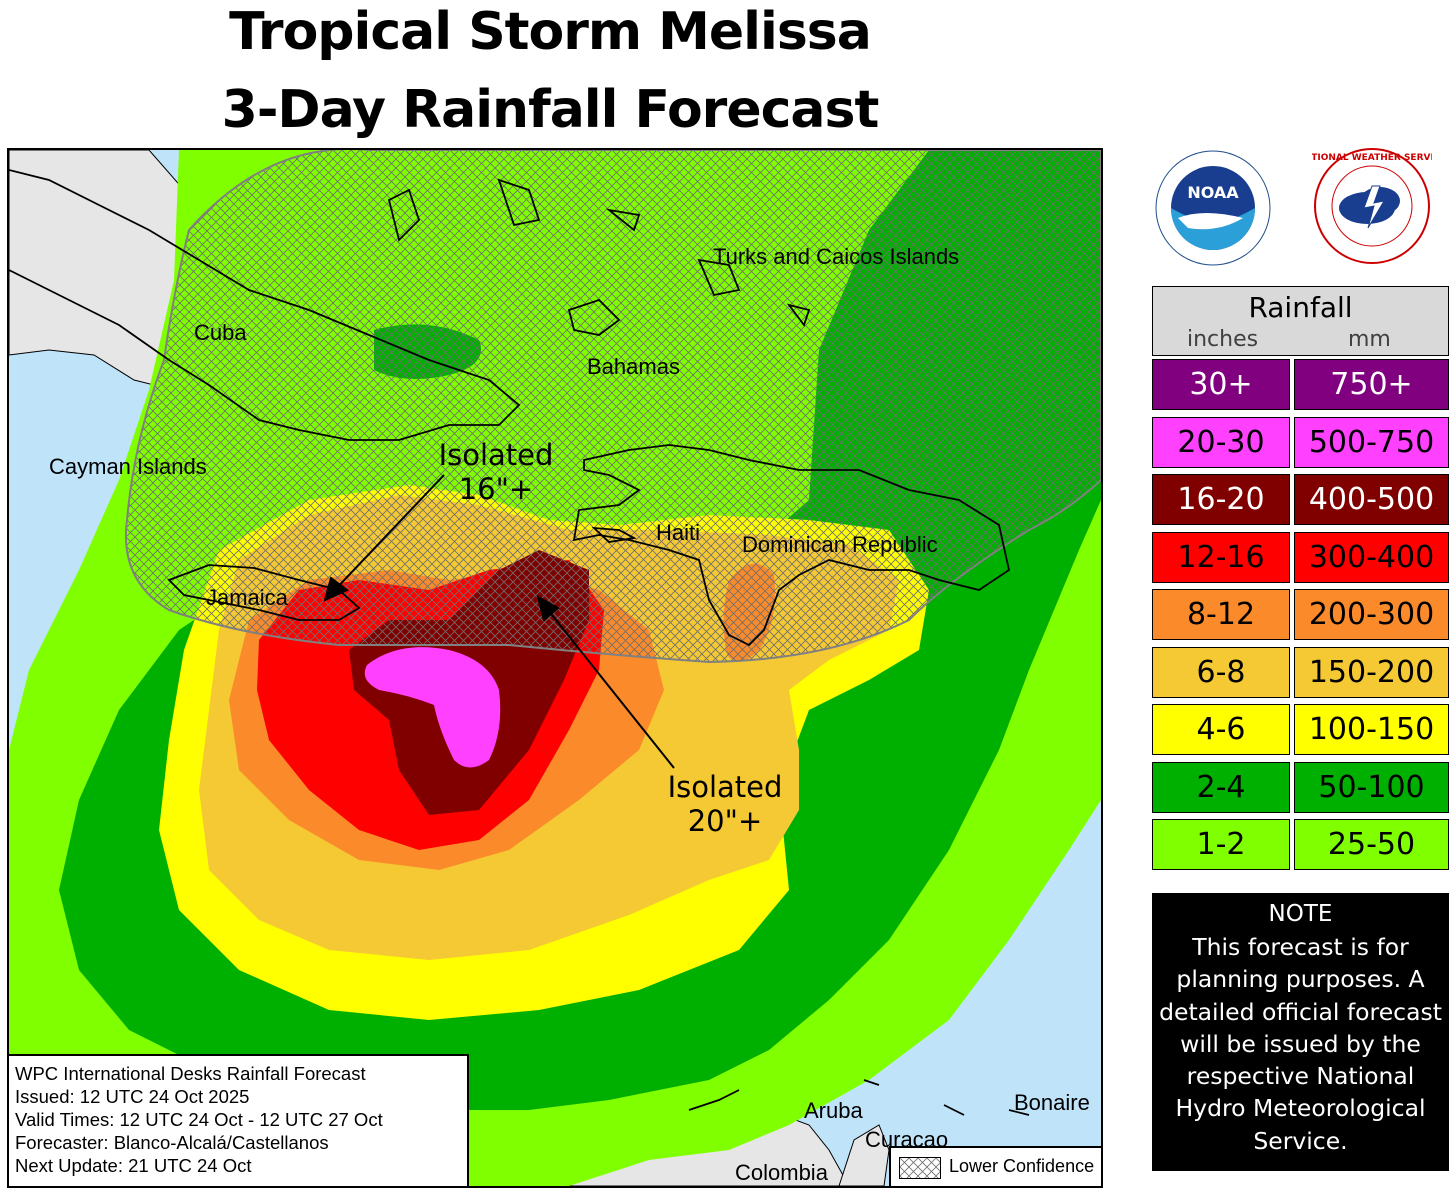 This screenshot has height=1192, width=1456. I want to click on legend-mm-cell: 100-150, so click(1371, 729).